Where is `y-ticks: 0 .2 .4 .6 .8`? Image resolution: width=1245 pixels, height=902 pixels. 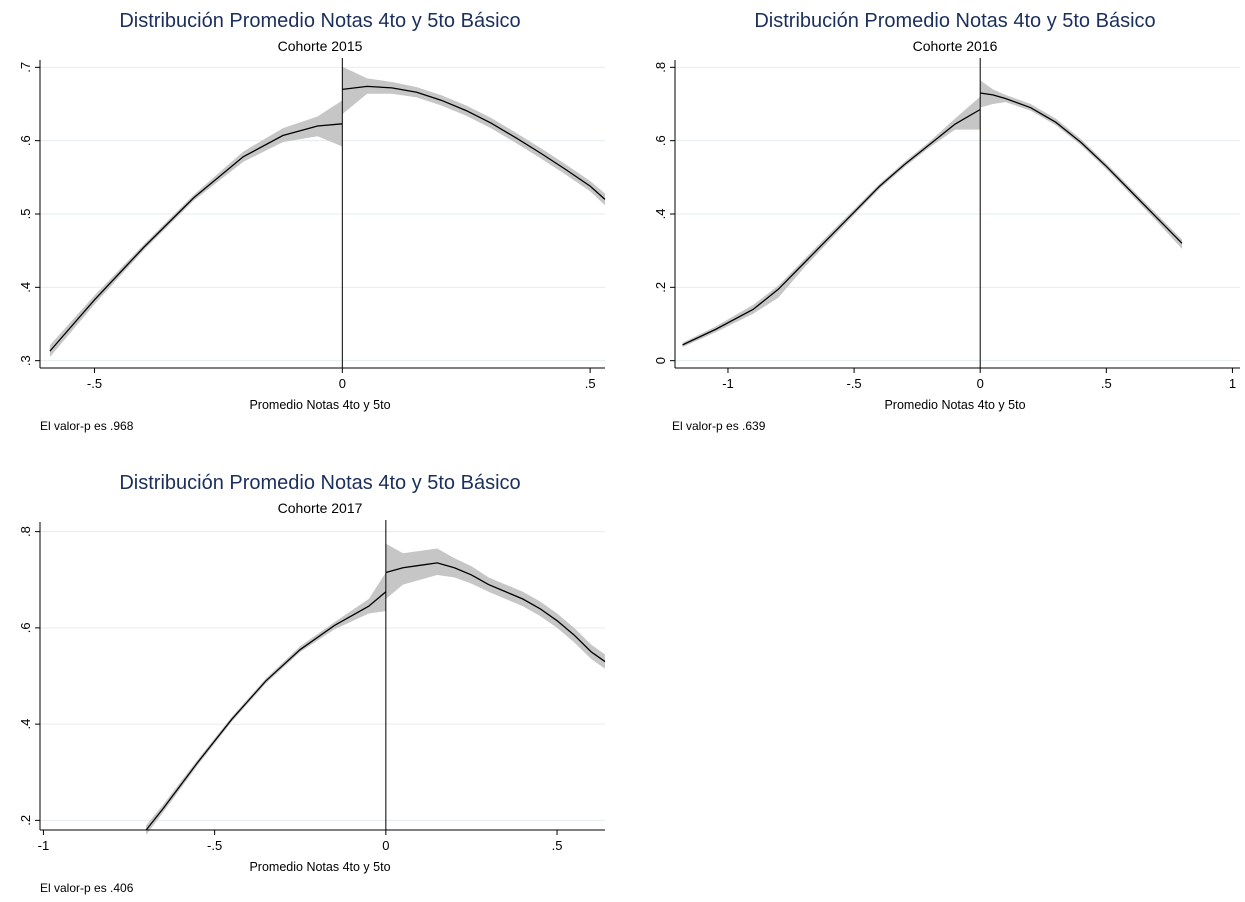 y-ticks: 0 .2 .4 .6 .8 is located at coordinates (664, 213).